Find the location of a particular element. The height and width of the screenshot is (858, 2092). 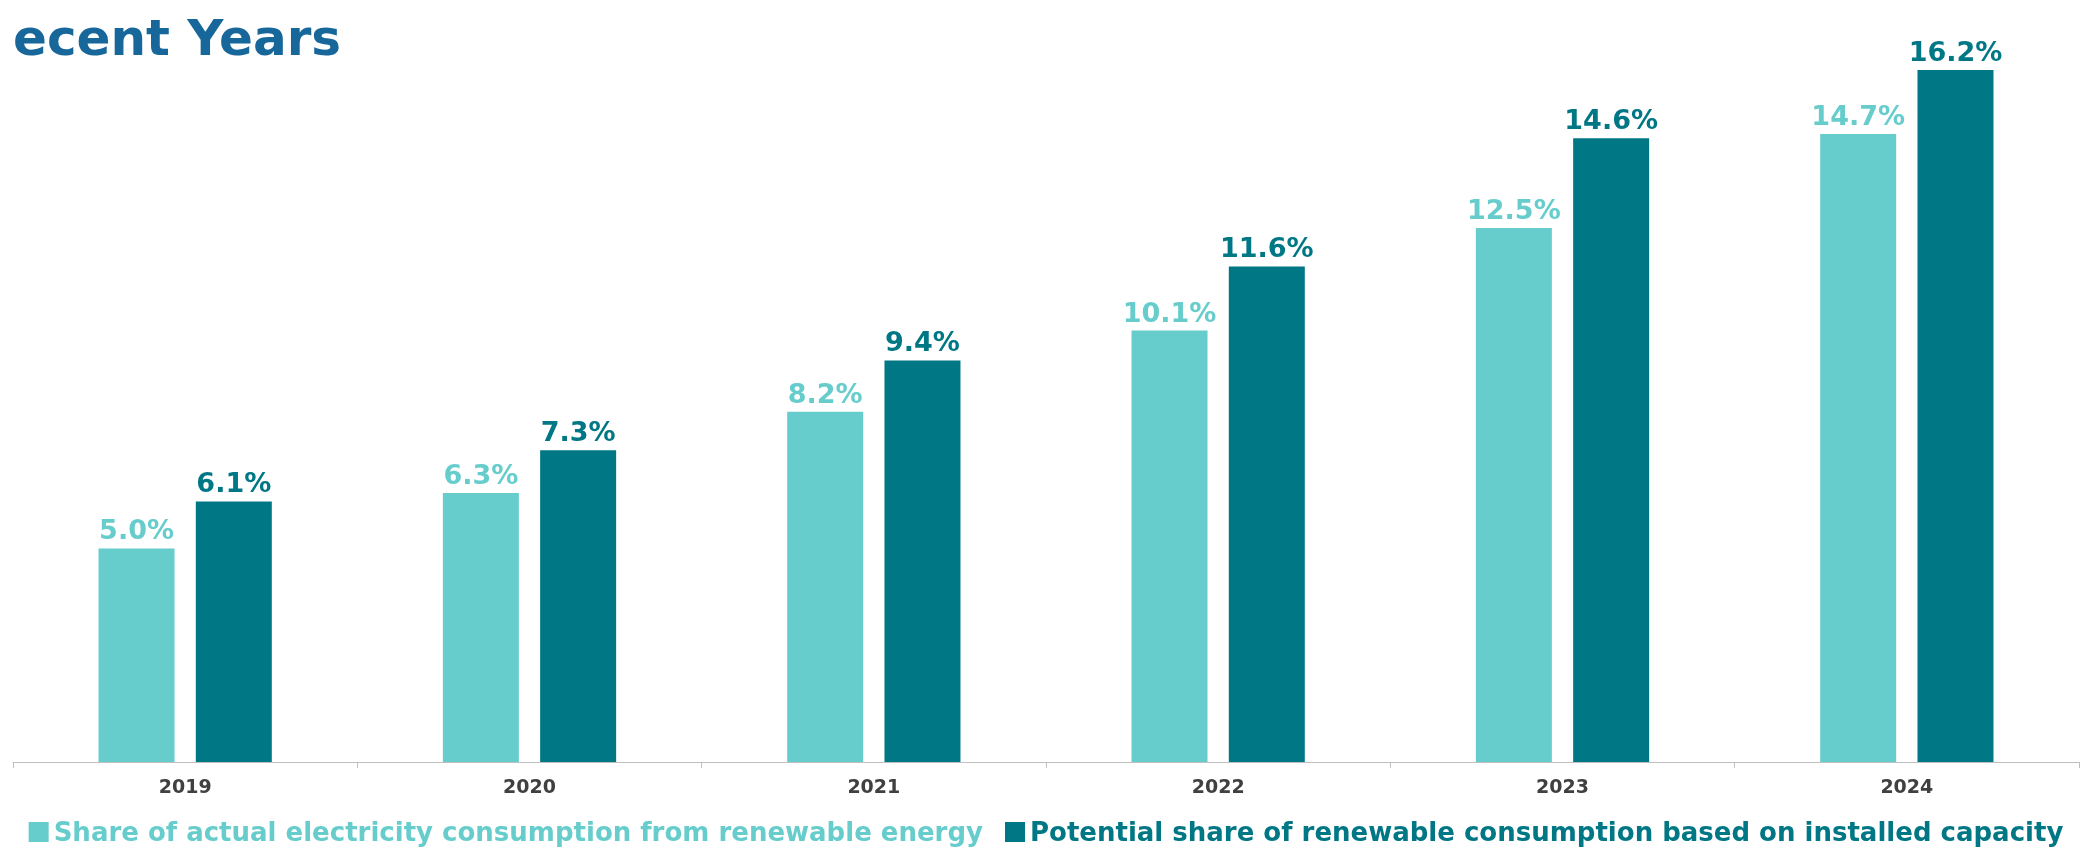

x-tick-label: 2022 is located at coordinates (1218, 785).